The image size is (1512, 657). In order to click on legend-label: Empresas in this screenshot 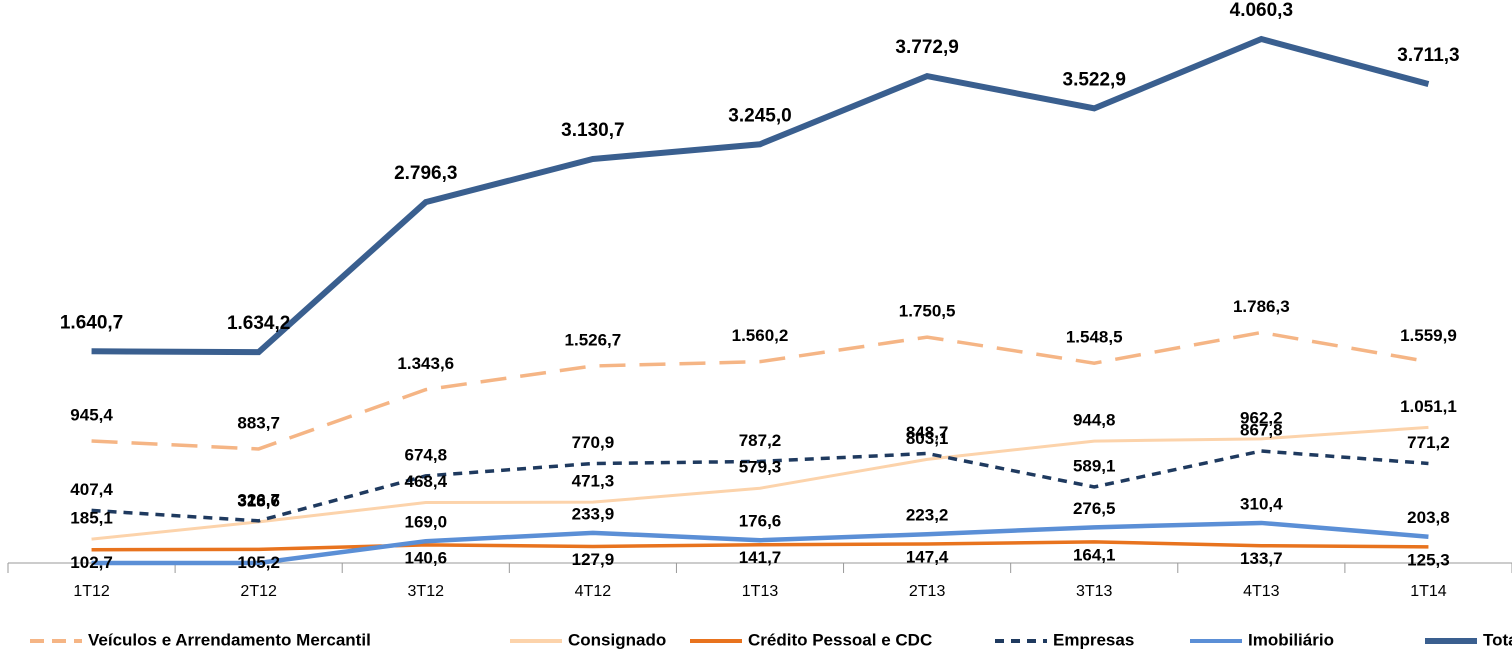, I will do `click(1093, 639)`.